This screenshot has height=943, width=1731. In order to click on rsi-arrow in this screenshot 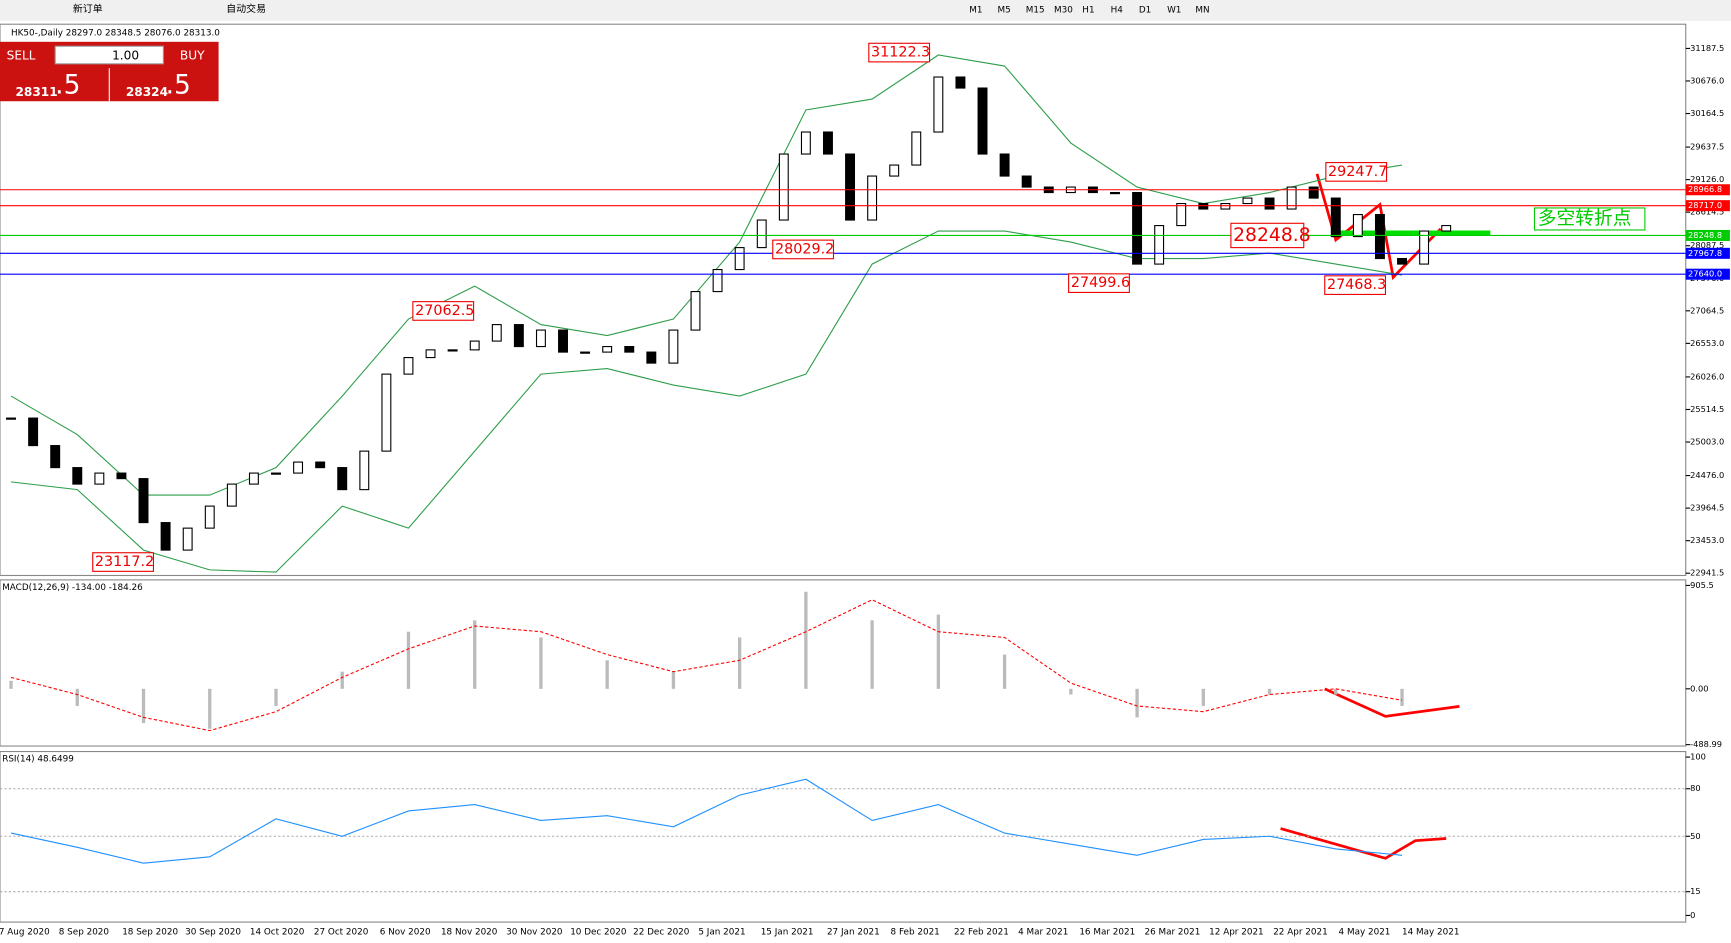, I will do `click(1363, 843)`.